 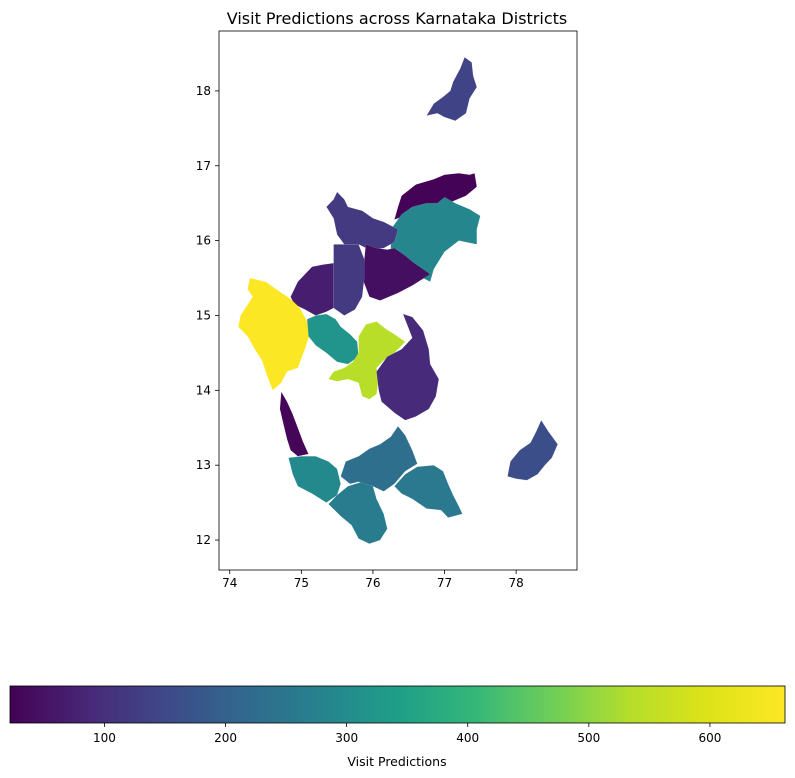 What do you see at coordinates (229, 583) in the screenshot?
I see `x-tick-label: 74` at bounding box center [229, 583].